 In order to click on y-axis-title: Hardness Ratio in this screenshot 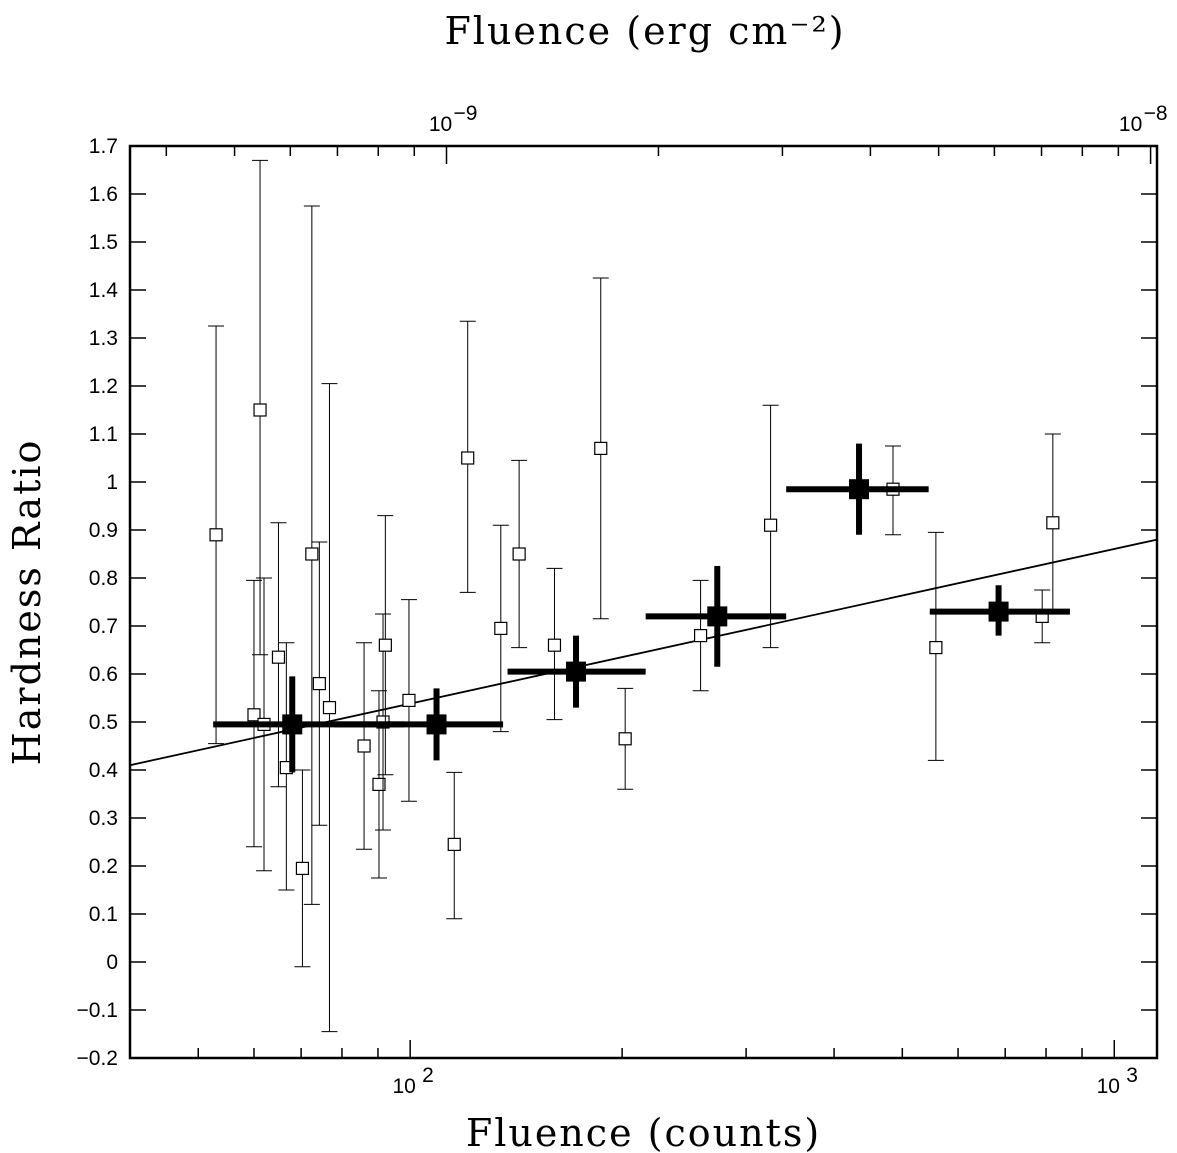, I will do `click(27, 602)`.